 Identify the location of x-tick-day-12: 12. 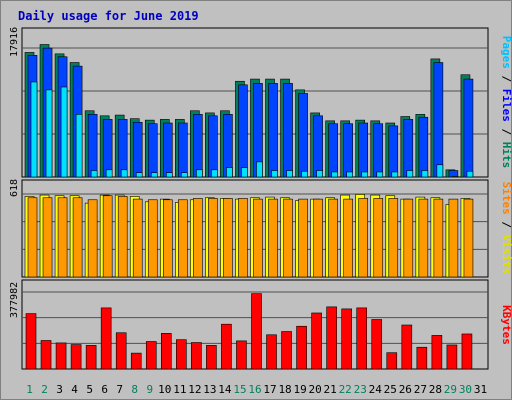
(194, 389).